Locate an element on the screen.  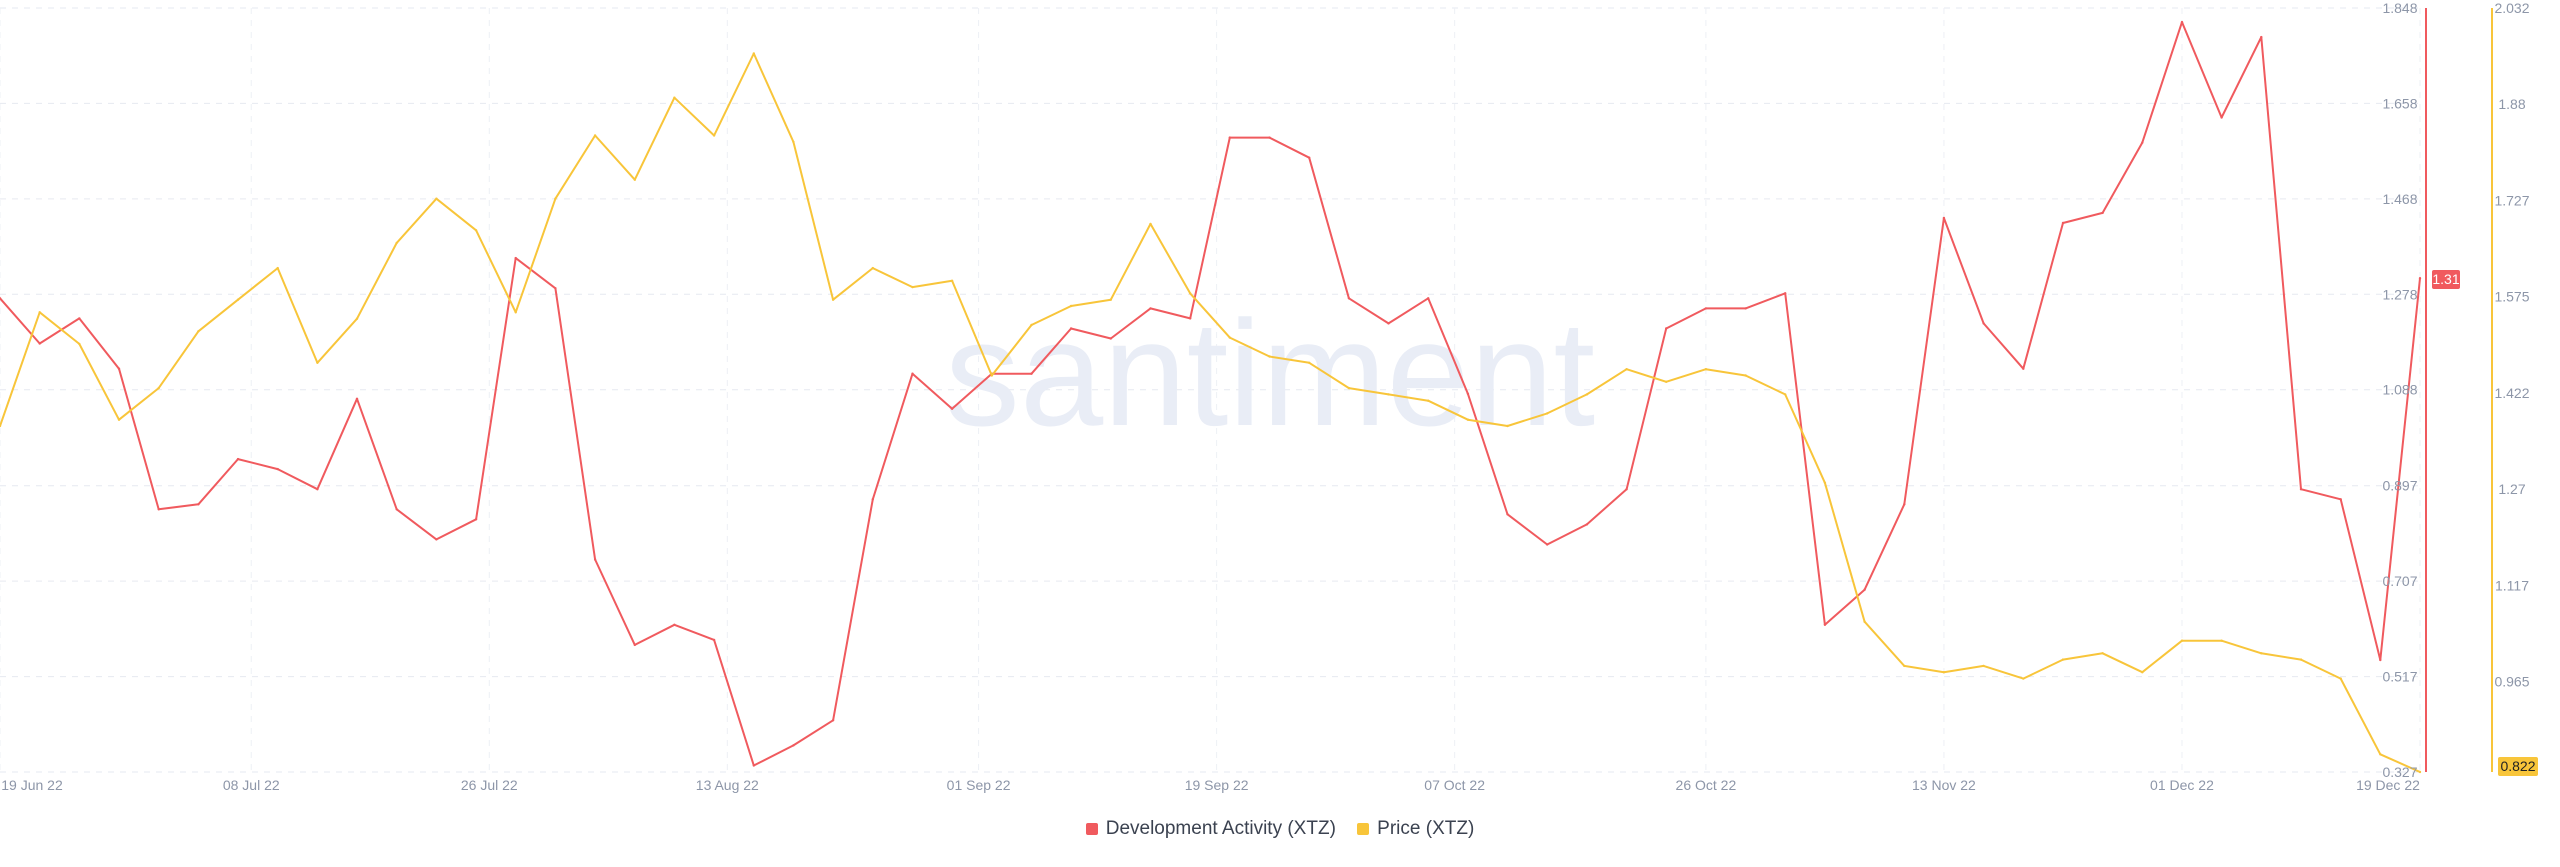
right-tick-label: 2.032 is located at coordinates (2511, 8).